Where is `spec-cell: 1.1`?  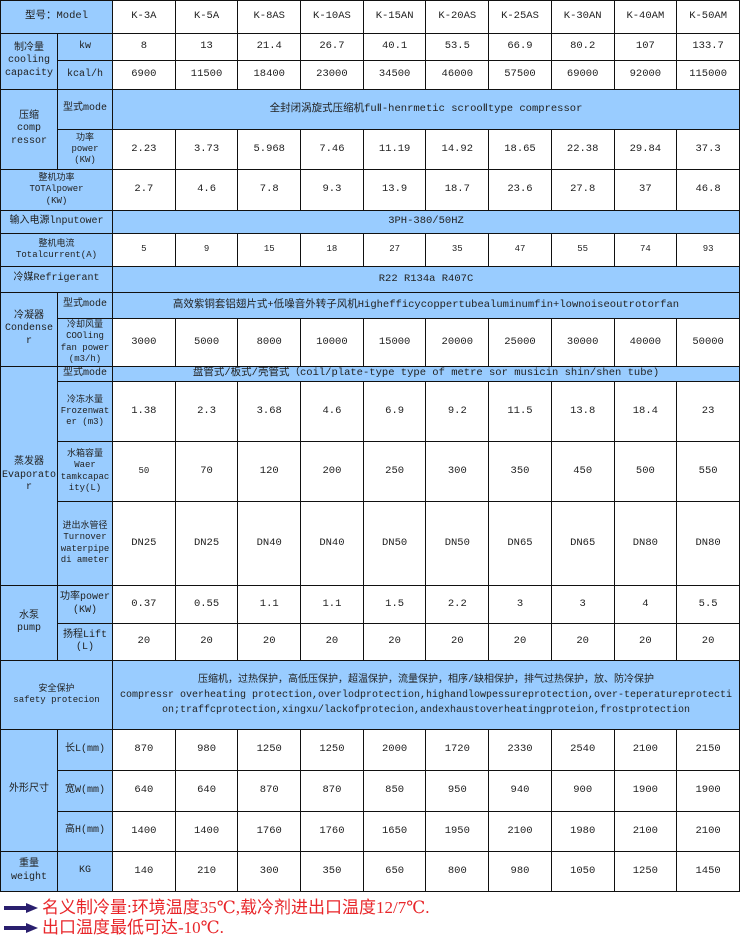
spec-cell: 1.1 is located at coordinates (332, 604).